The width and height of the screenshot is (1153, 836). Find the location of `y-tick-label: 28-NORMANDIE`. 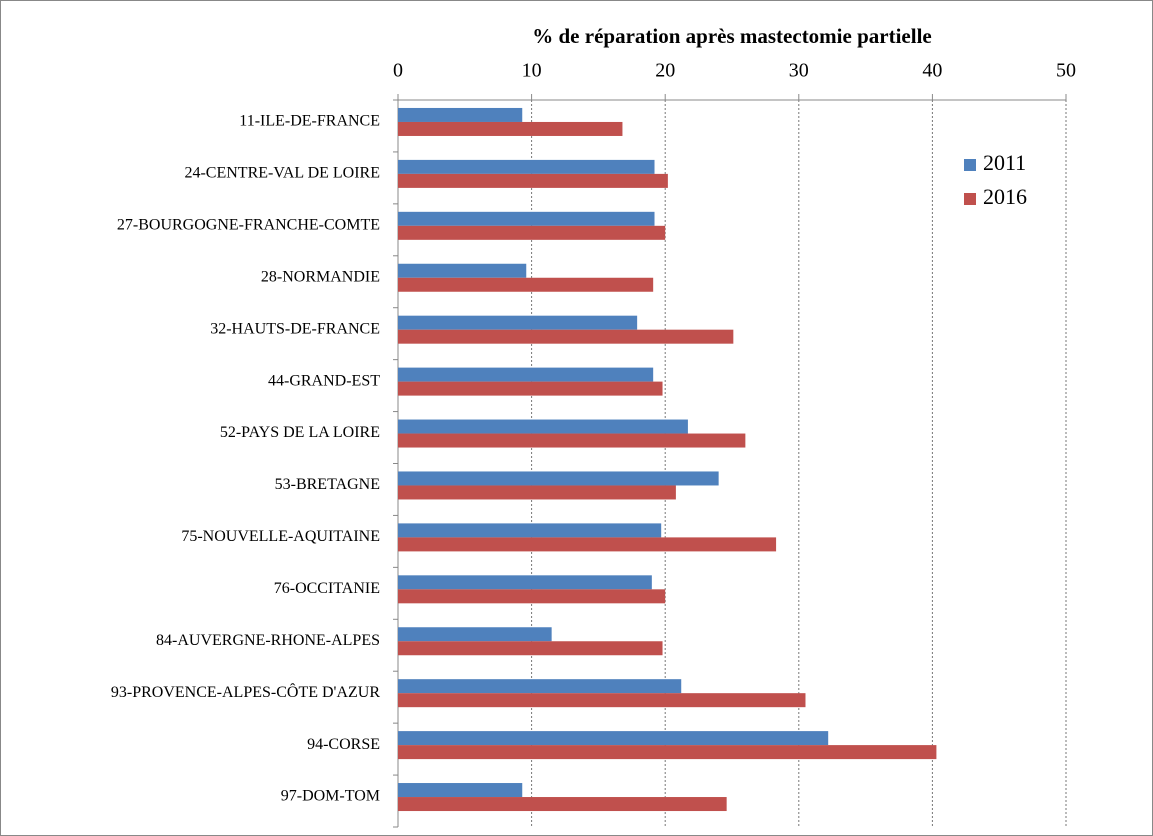

y-tick-label: 28-NORMANDIE is located at coordinates (320, 276).